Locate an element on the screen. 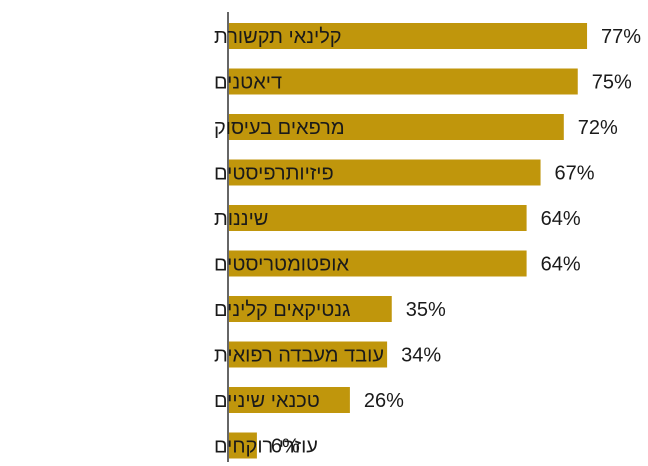 Image resolution: width=648 pixels, height=466 pixels. value-label: 67% is located at coordinates (575, 174).